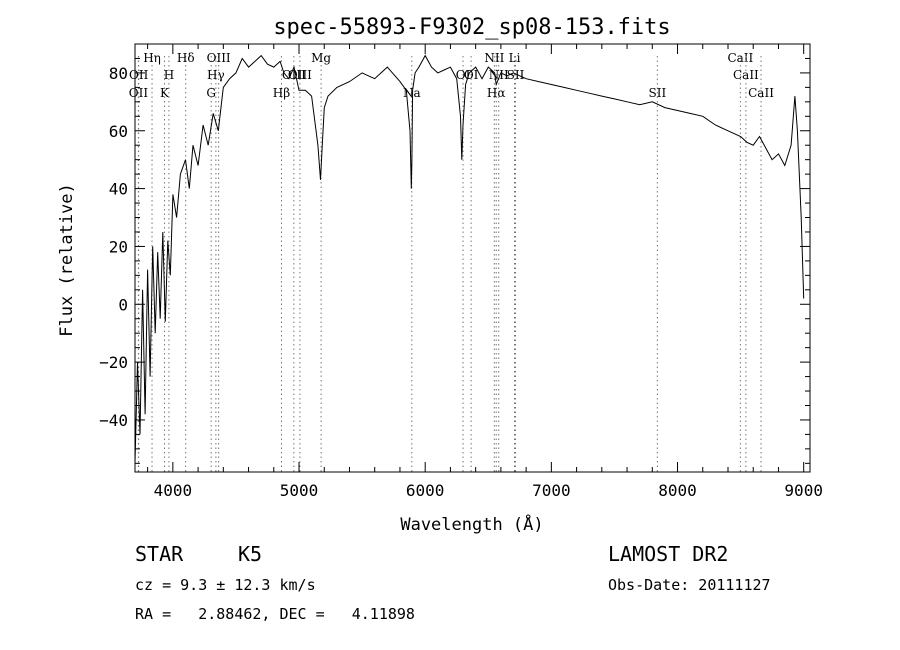 This screenshot has height=650, width=900. Describe the element at coordinates (412, 93) in the screenshot. I see `line-marker-label: Na` at that location.